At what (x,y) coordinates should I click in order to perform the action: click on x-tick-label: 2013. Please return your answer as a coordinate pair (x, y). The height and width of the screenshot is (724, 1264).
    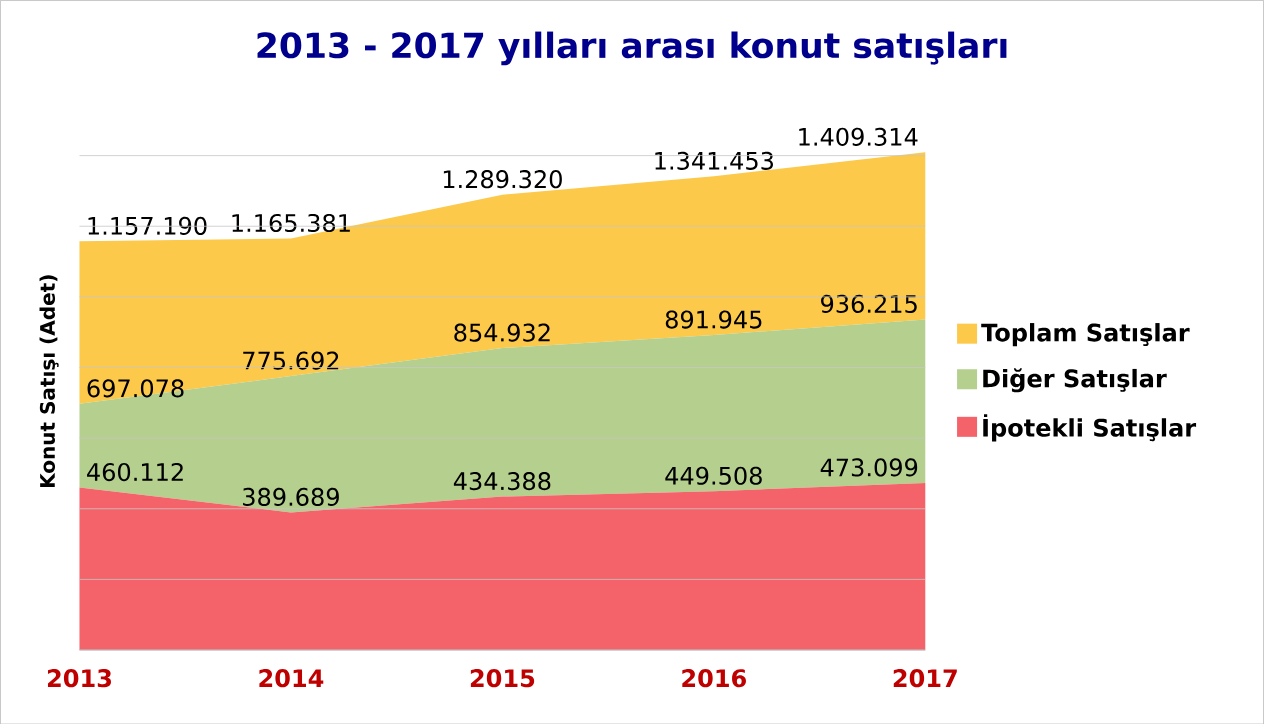
    Looking at the image, I should click on (79, 678).